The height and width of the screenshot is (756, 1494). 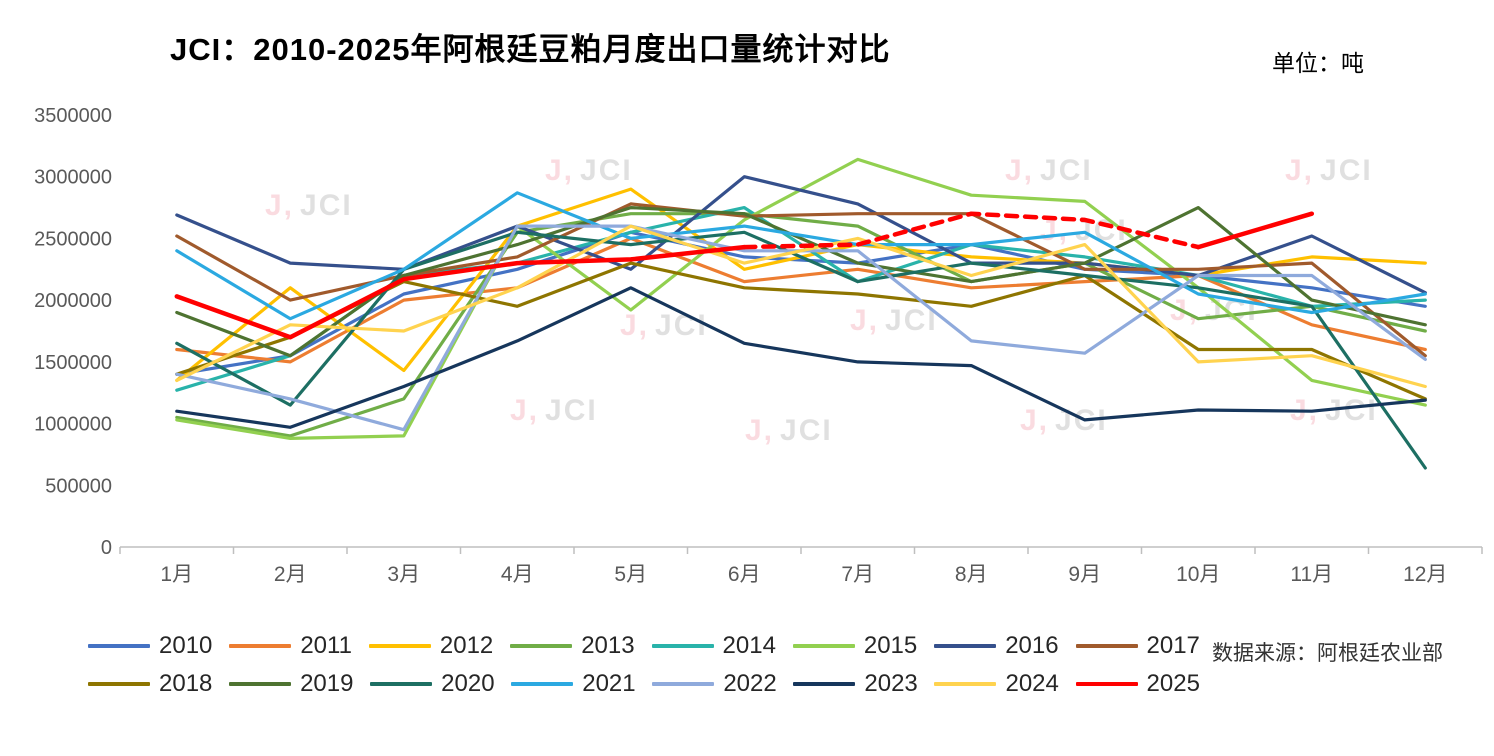 What do you see at coordinates (542, 684) in the screenshot?
I see `legend-swatch-2021` at bounding box center [542, 684].